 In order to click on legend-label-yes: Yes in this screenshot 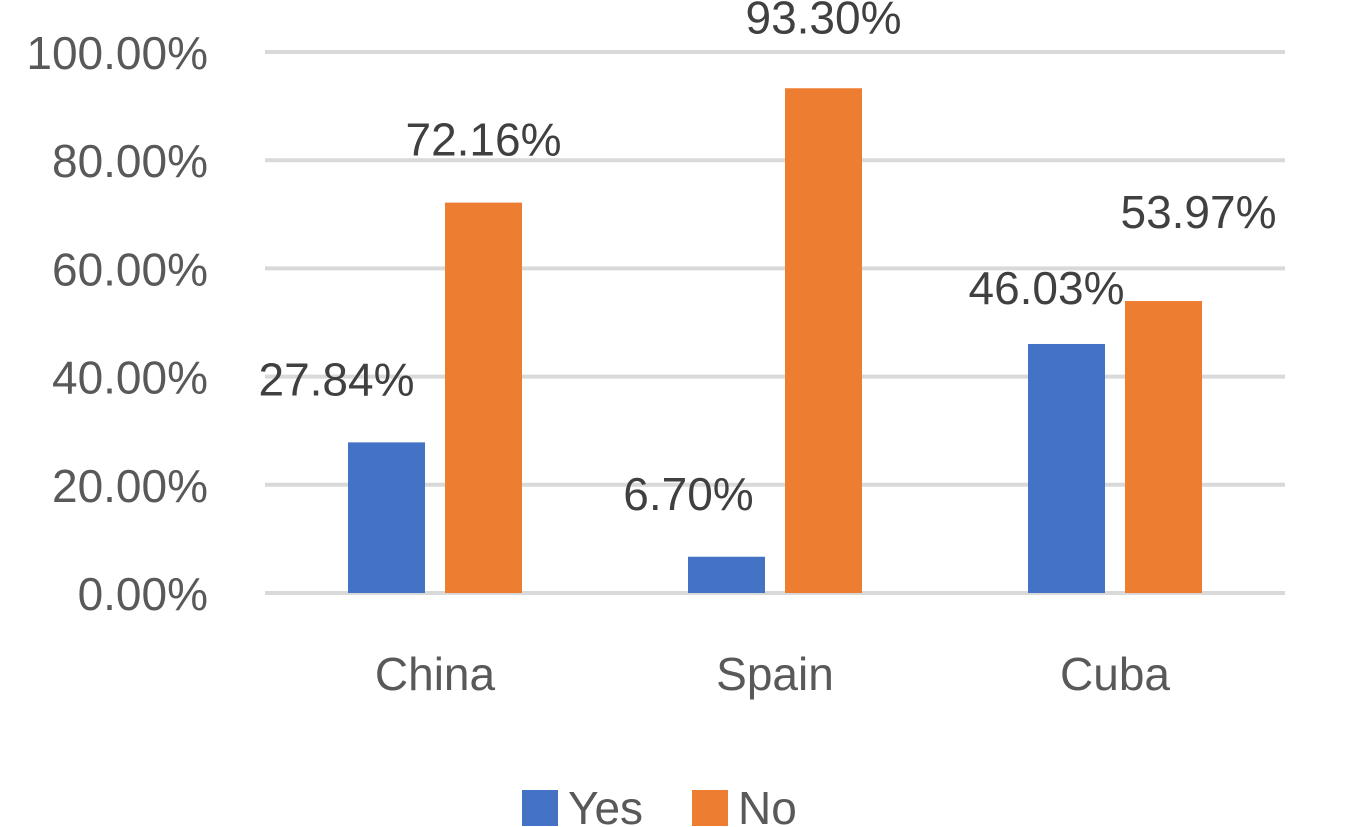, I will do `click(605, 804)`.